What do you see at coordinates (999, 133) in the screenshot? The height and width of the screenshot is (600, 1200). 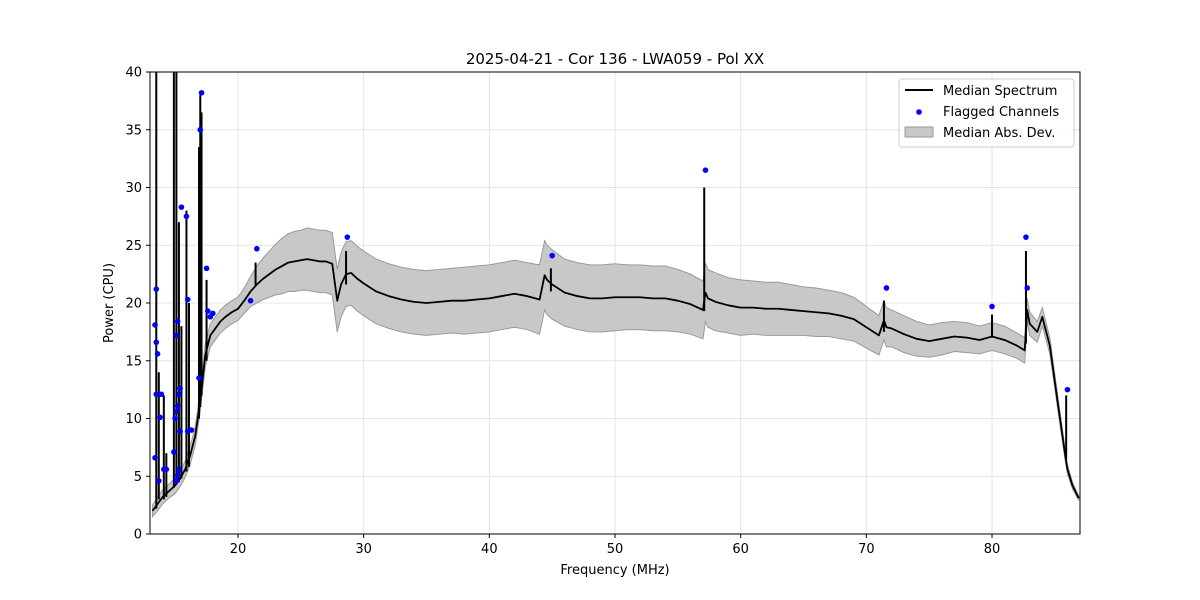 I see `legend-mad-label: Median Abs. Dev.` at bounding box center [999, 133].